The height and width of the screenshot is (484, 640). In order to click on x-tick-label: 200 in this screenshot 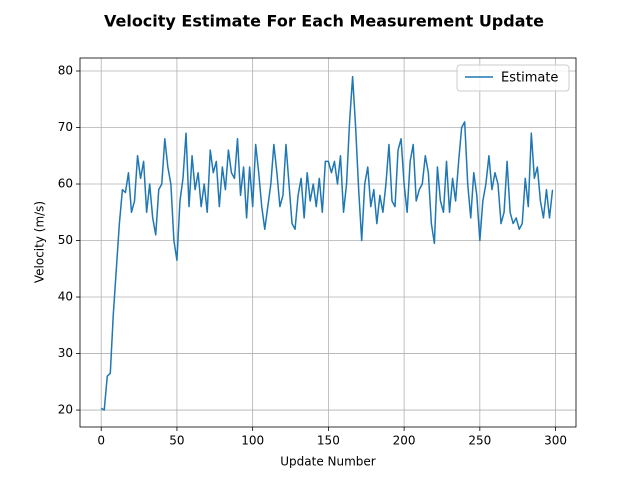, I will do `click(404, 441)`.